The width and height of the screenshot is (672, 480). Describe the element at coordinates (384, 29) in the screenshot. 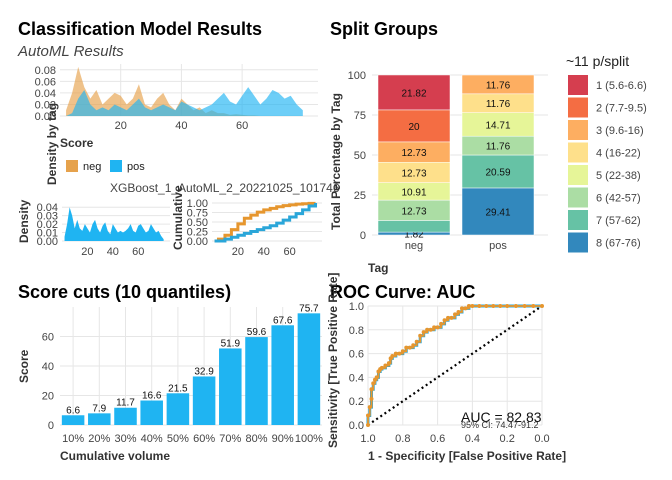

I see `split-groups-title: Split Groups` at that location.